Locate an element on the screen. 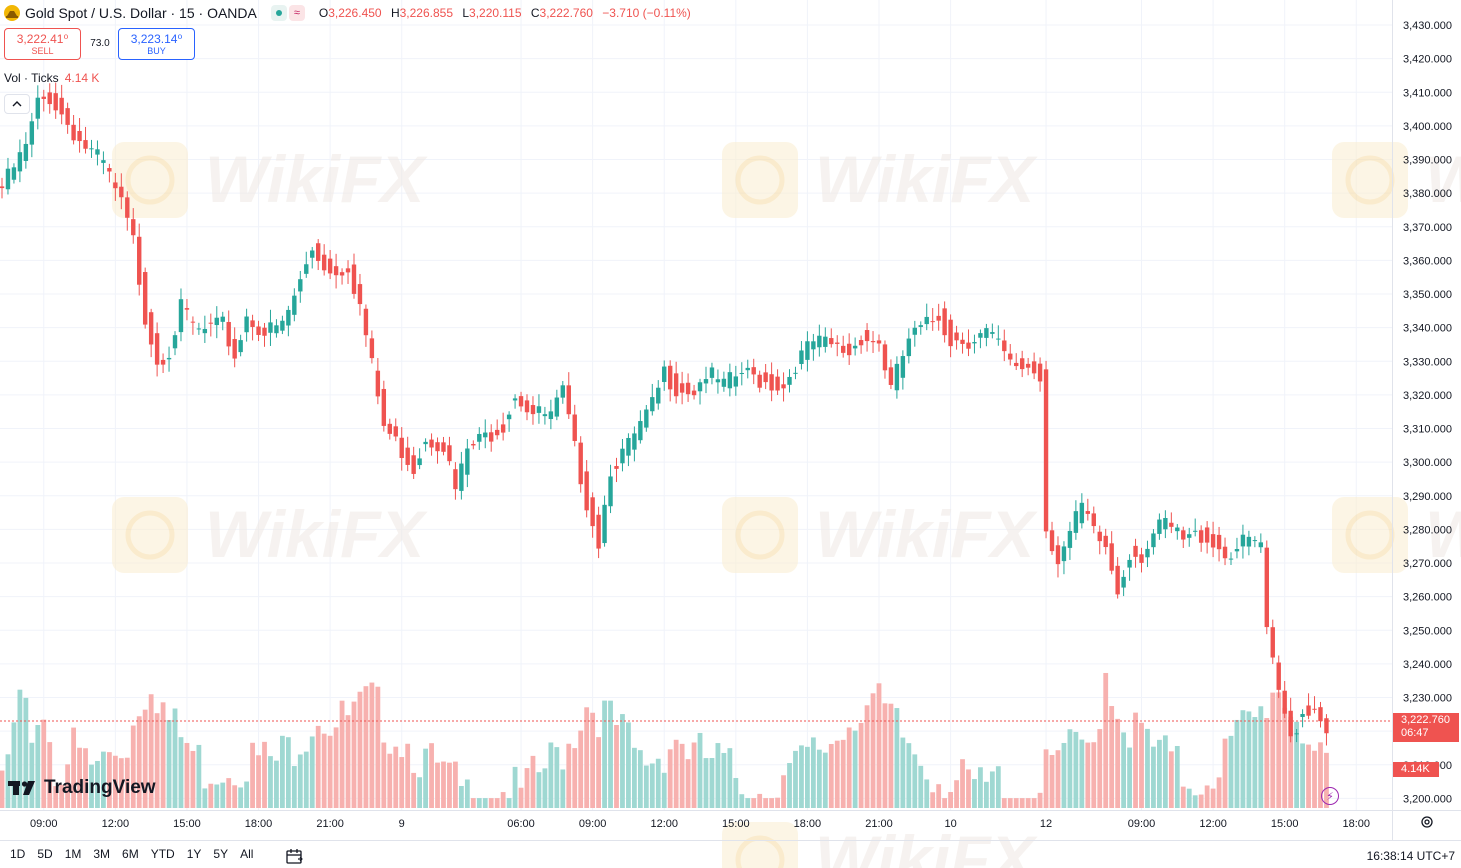 The width and height of the screenshot is (1461, 868). sell-label: SELL is located at coordinates (42, 50).